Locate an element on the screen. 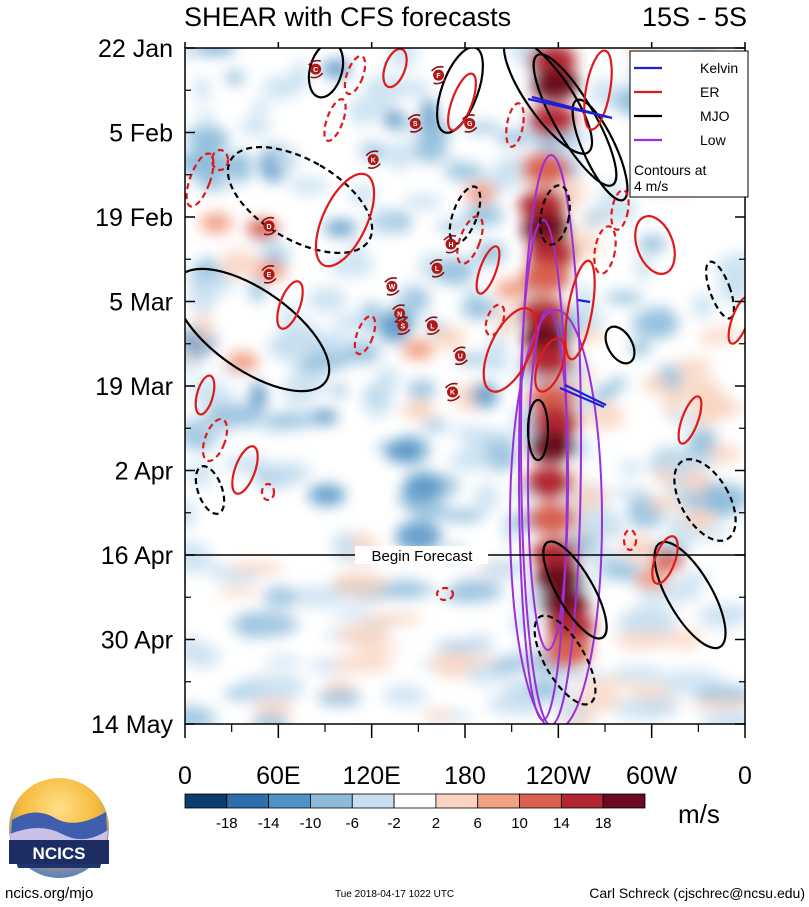  logo-text: NCICS is located at coordinates (59, 853).